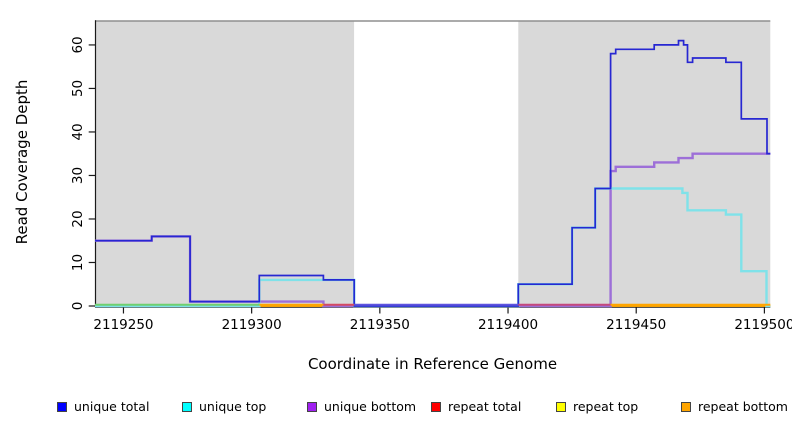 Image resolution: width=792 pixels, height=432 pixels. Describe the element at coordinates (78, 131) in the screenshot. I see `y-tick-label: 40` at that location.